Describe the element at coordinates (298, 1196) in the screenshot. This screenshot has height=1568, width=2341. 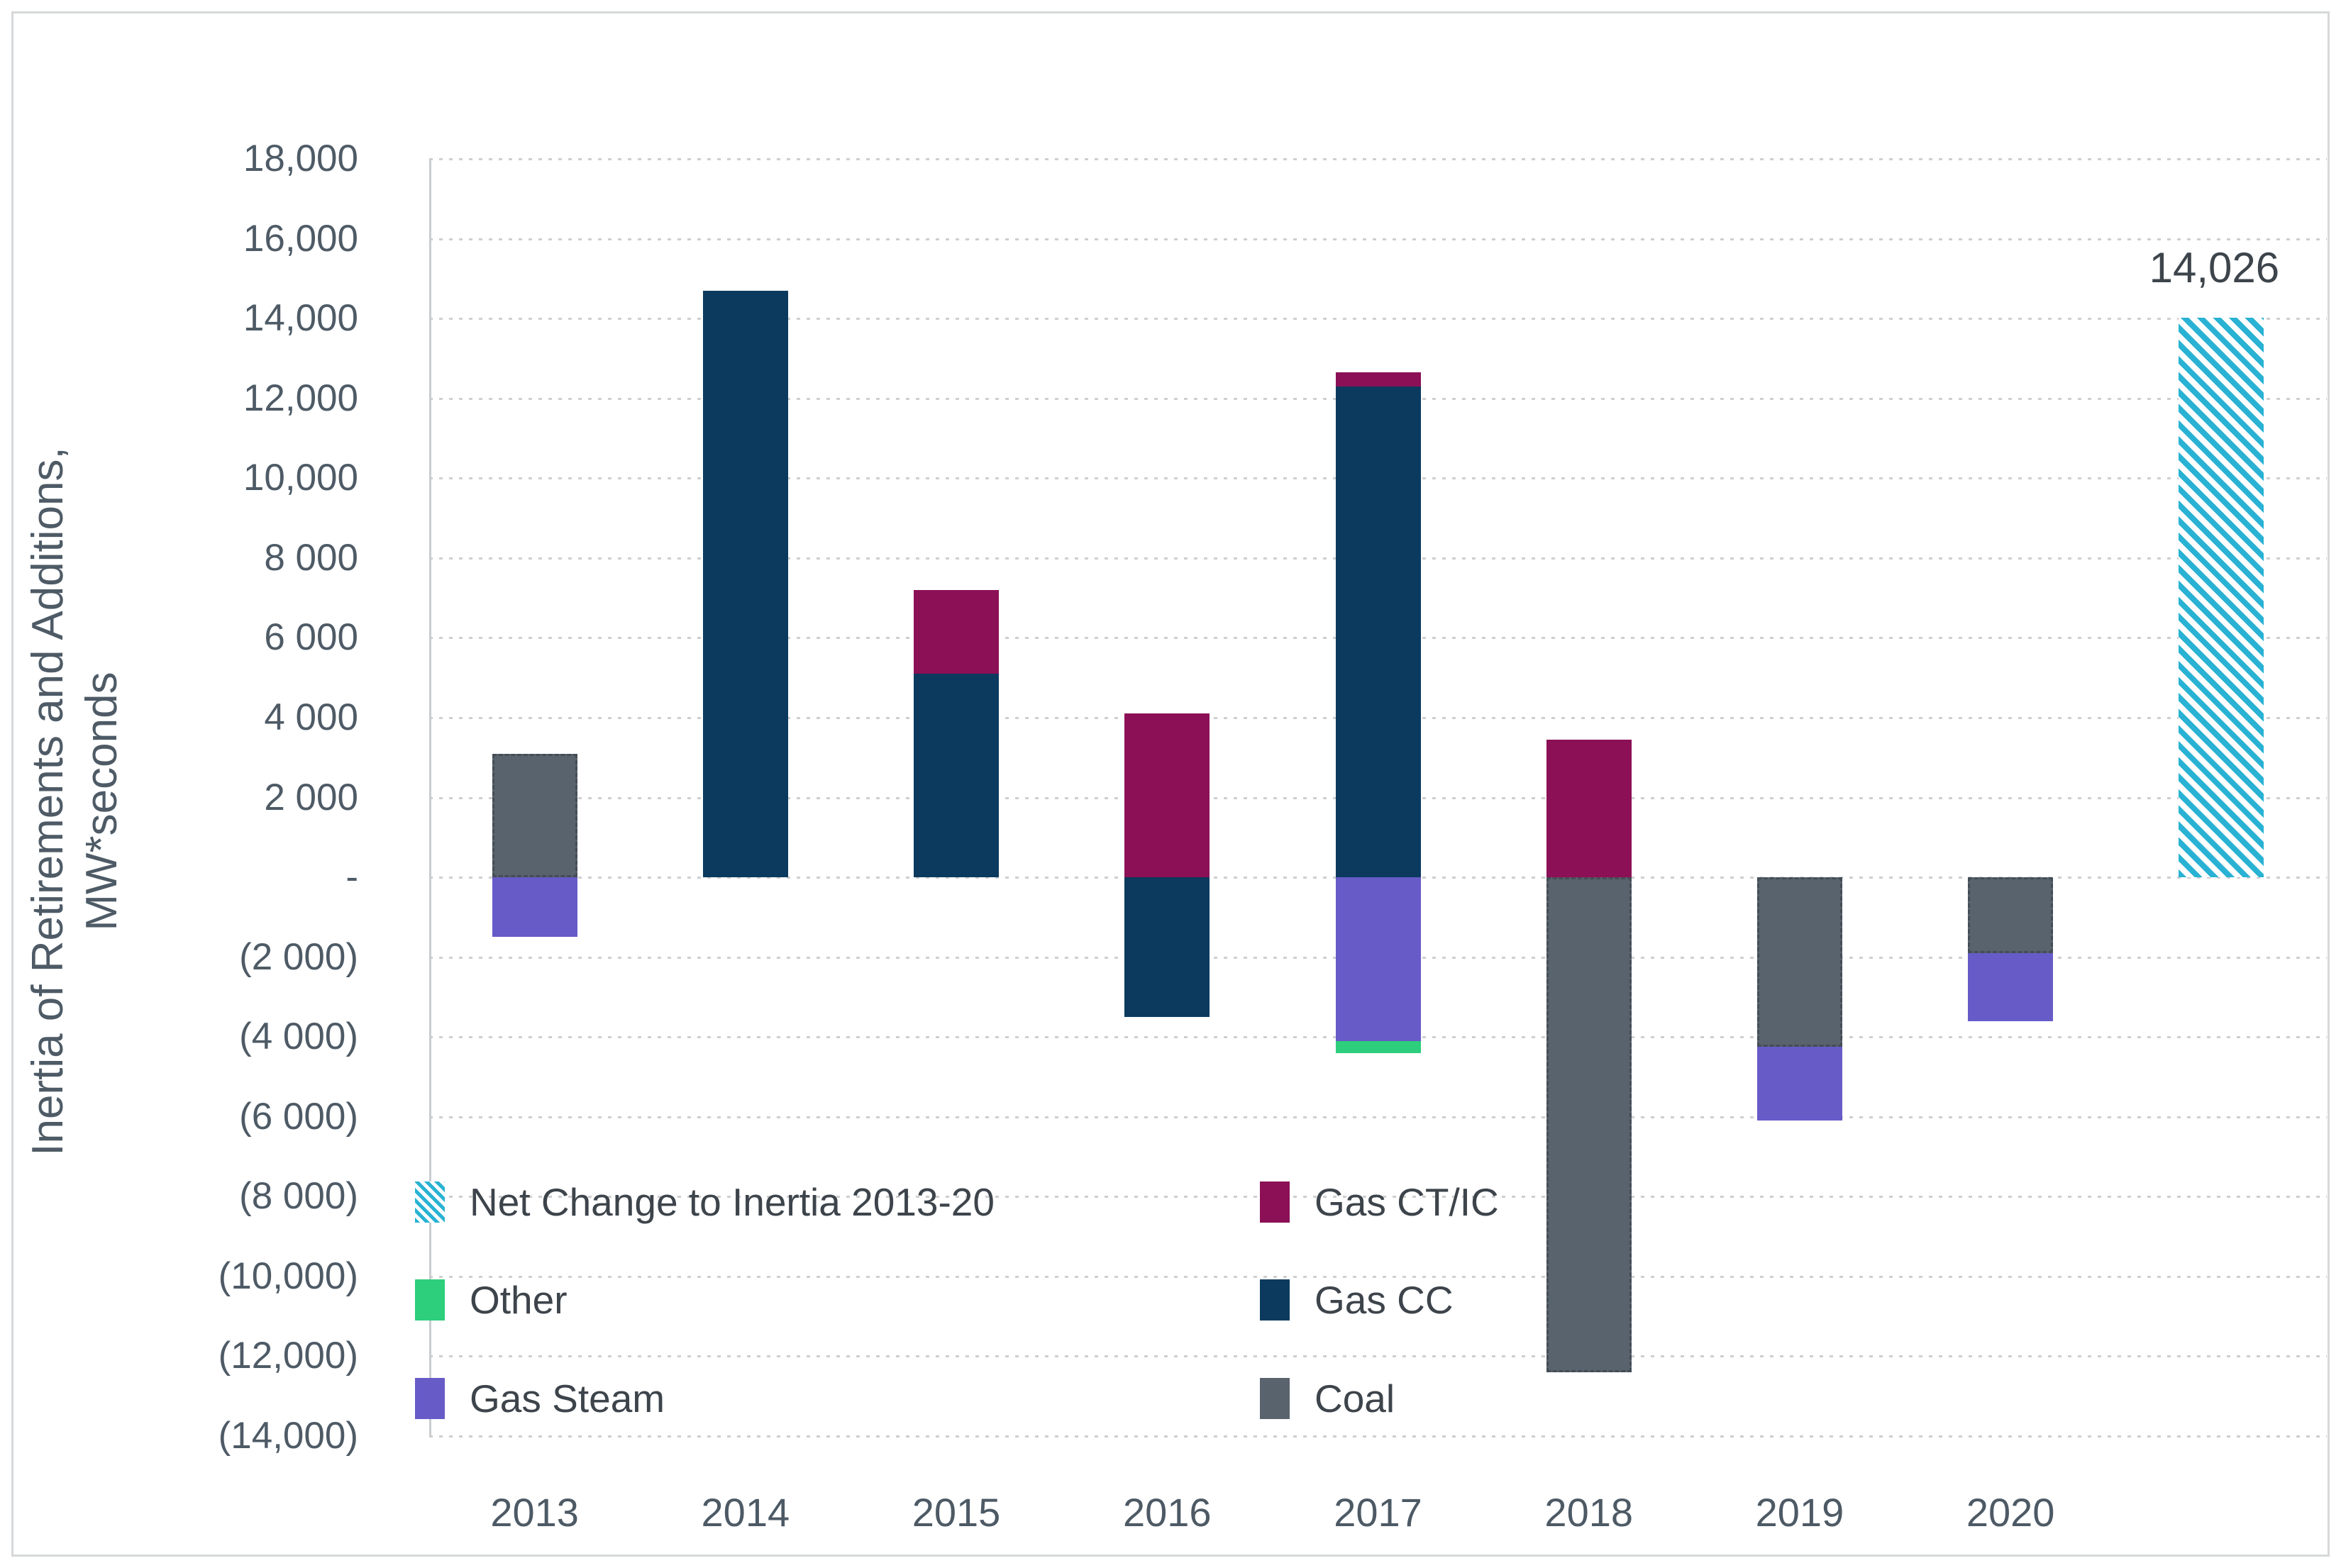
I see `y-tick-label: (8 000)` at that location.